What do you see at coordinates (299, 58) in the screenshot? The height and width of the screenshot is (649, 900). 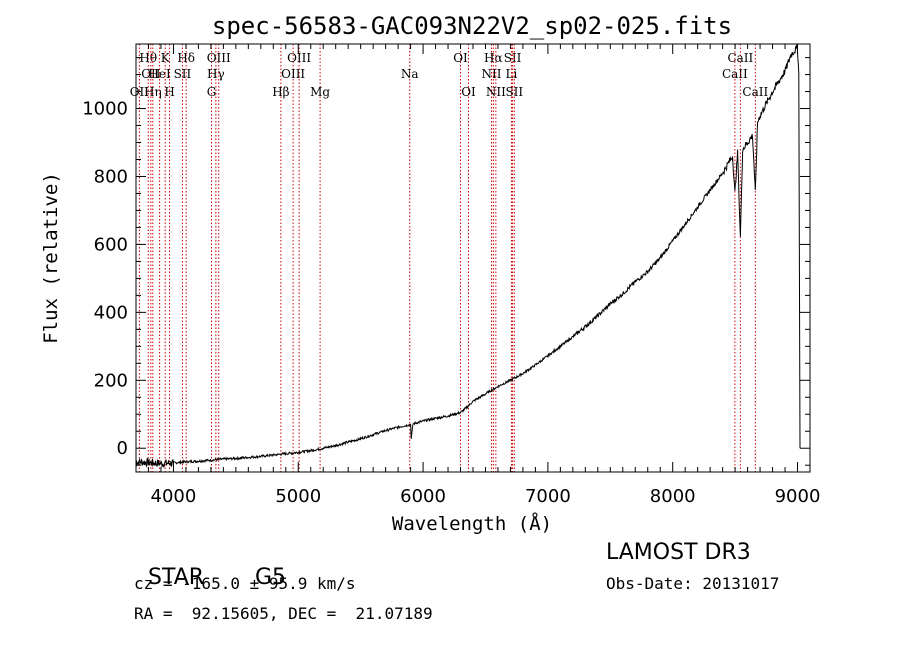 I see `annotation-label-14: OIII` at bounding box center [299, 58].